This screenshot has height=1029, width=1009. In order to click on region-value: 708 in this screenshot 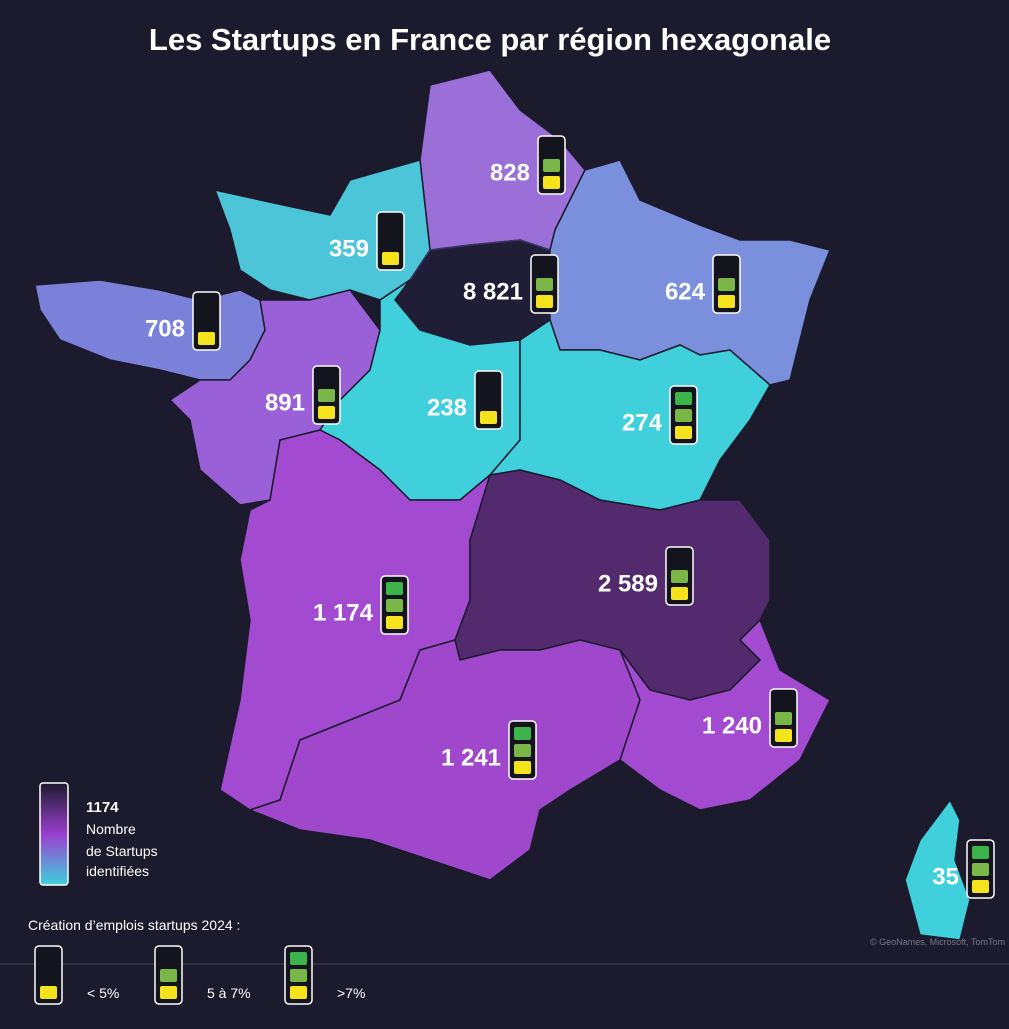, I will do `click(165, 328)`.